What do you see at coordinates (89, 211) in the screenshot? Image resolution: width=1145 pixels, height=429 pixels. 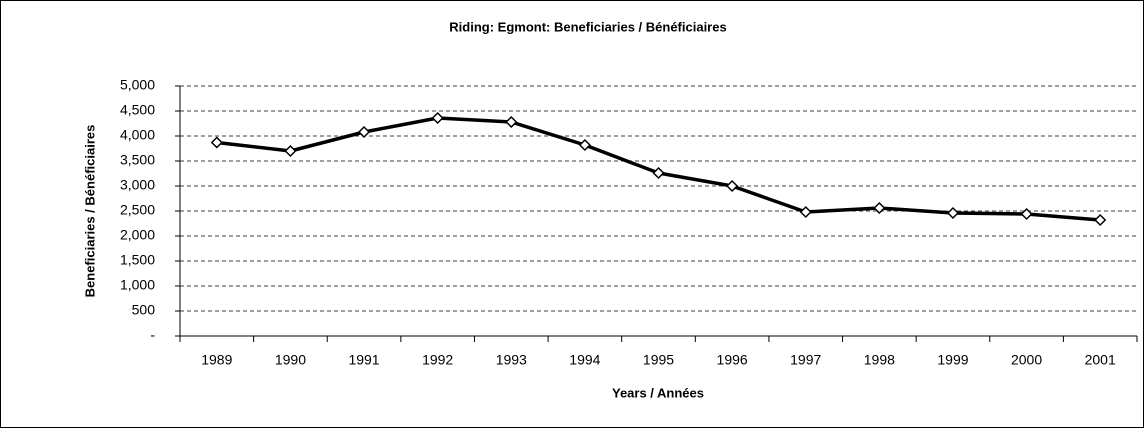 I see `y-axis-title: Beneficiaries / Bénéficiaires` at bounding box center [89, 211].